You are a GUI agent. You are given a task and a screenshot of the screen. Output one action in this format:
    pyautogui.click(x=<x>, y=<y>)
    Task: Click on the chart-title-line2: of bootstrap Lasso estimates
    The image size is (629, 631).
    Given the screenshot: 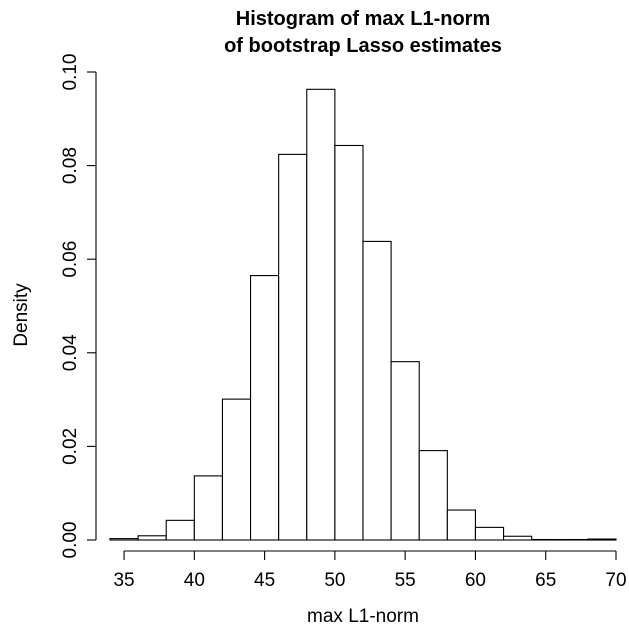 What is the action you would take?
    pyautogui.click(x=363, y=46)
    